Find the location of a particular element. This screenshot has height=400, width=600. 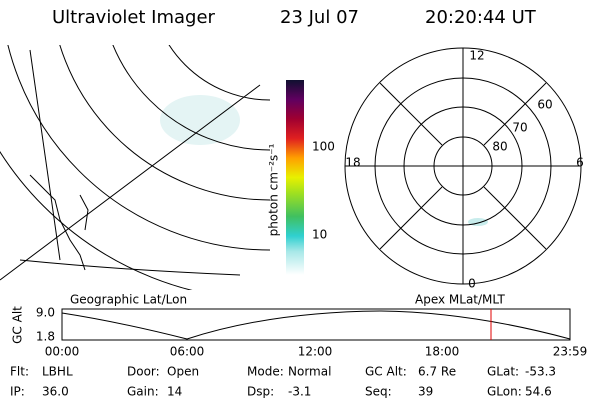

field-label: Mode: is located at coordinates (265, 372).